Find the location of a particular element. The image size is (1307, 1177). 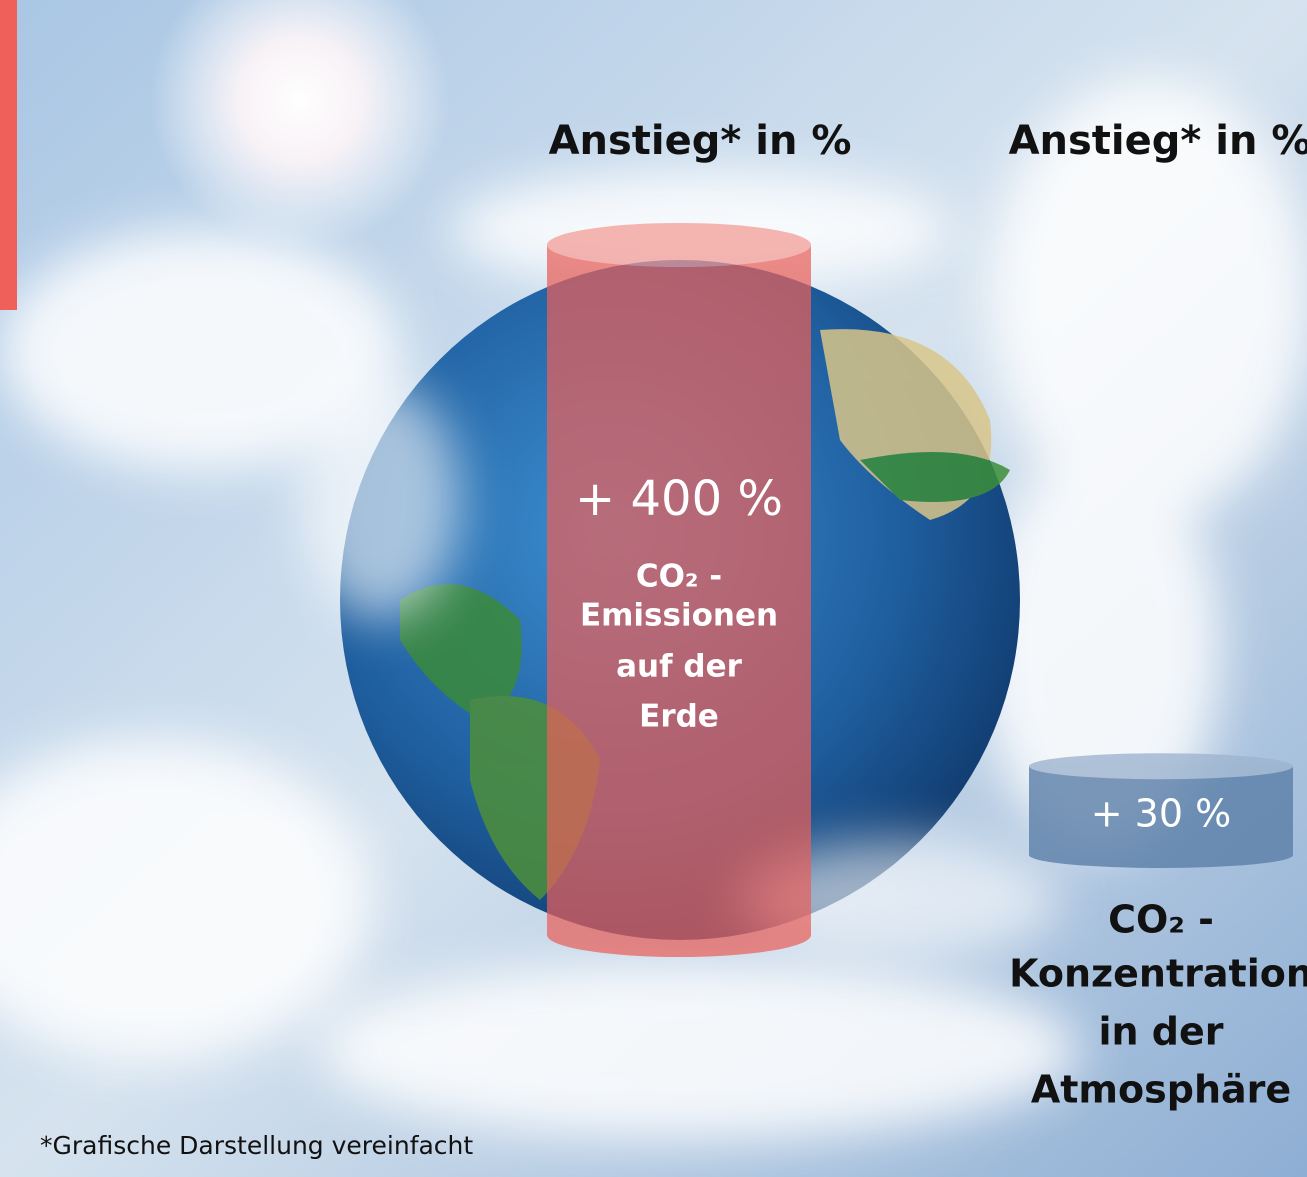

sun is located at coordinates (300, 125).